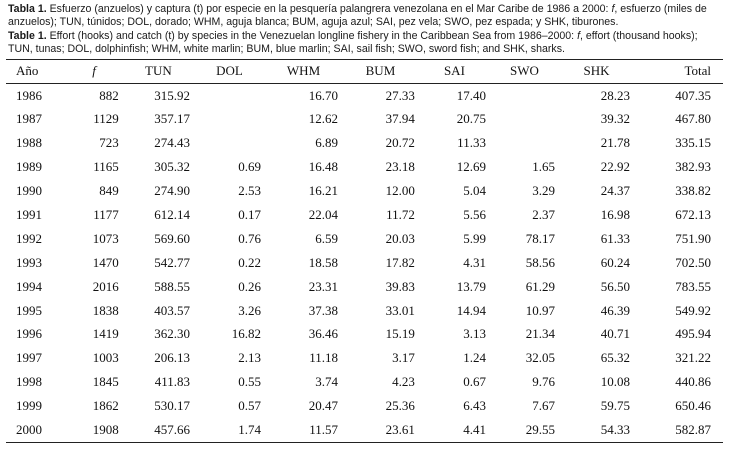 The width and height of the screenshot is (729, 456). Describe the element at coordinates (172, 167) in the screenshot. I see `table-cell: 305.32` at that location.